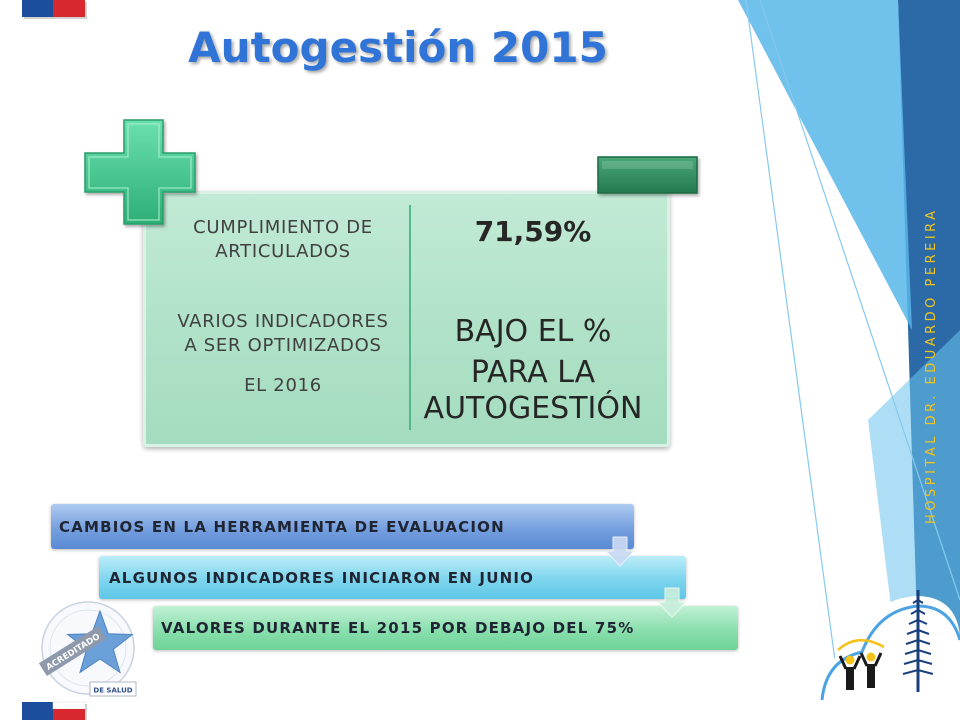 The image size is (960, 720). Describe the element at coordinates (398, 47) in the screenshot. I see `slide-title: Autogestión 2015` at that location.